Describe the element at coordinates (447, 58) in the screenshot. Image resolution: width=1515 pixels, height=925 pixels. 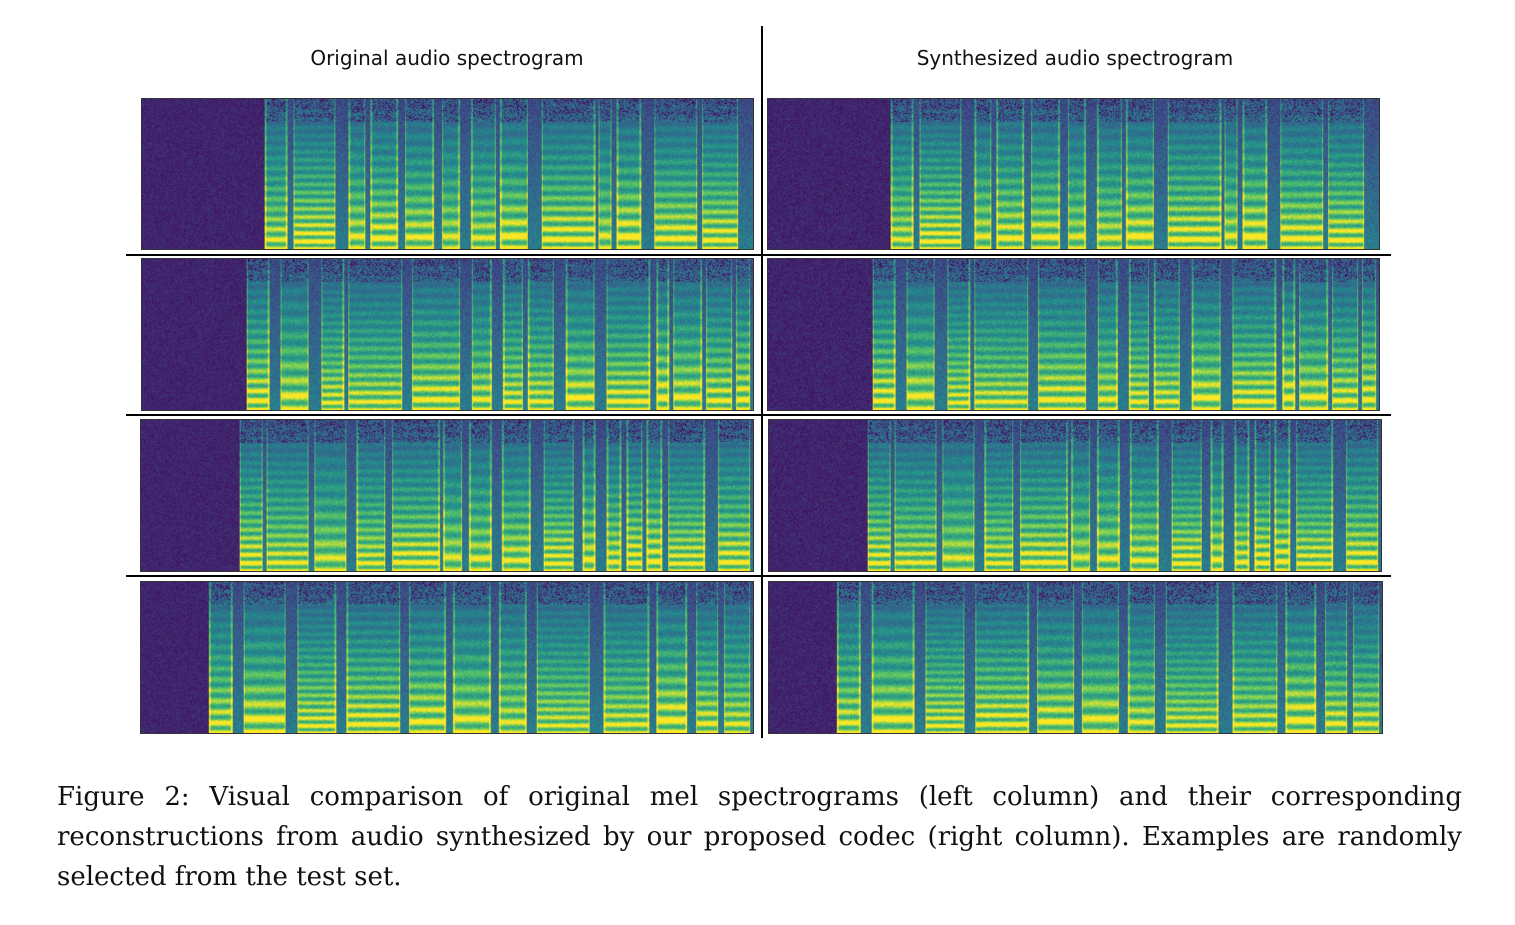
I see `left-column-title: Original audio spectrogram` at that location.